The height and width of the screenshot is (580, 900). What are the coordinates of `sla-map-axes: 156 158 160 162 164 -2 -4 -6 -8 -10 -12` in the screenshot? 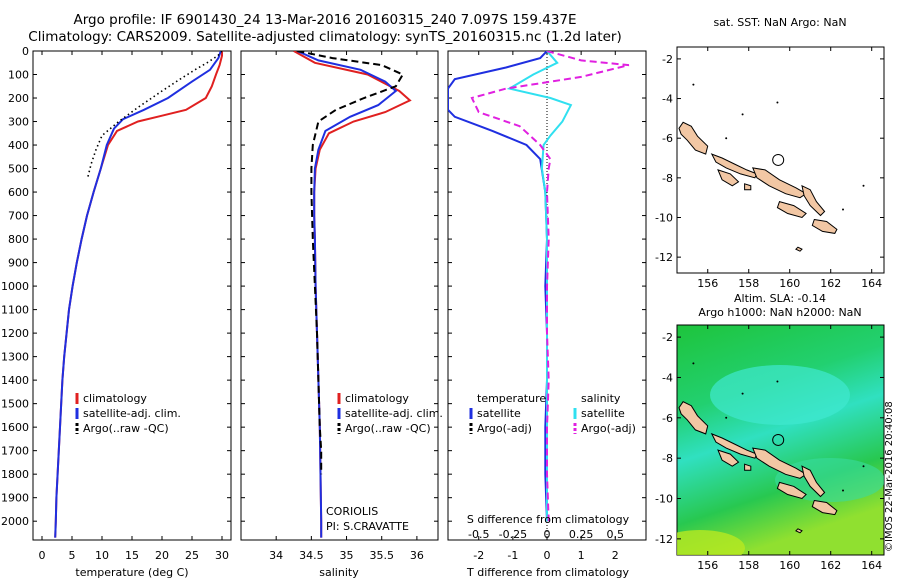 It's located at (769, 448).